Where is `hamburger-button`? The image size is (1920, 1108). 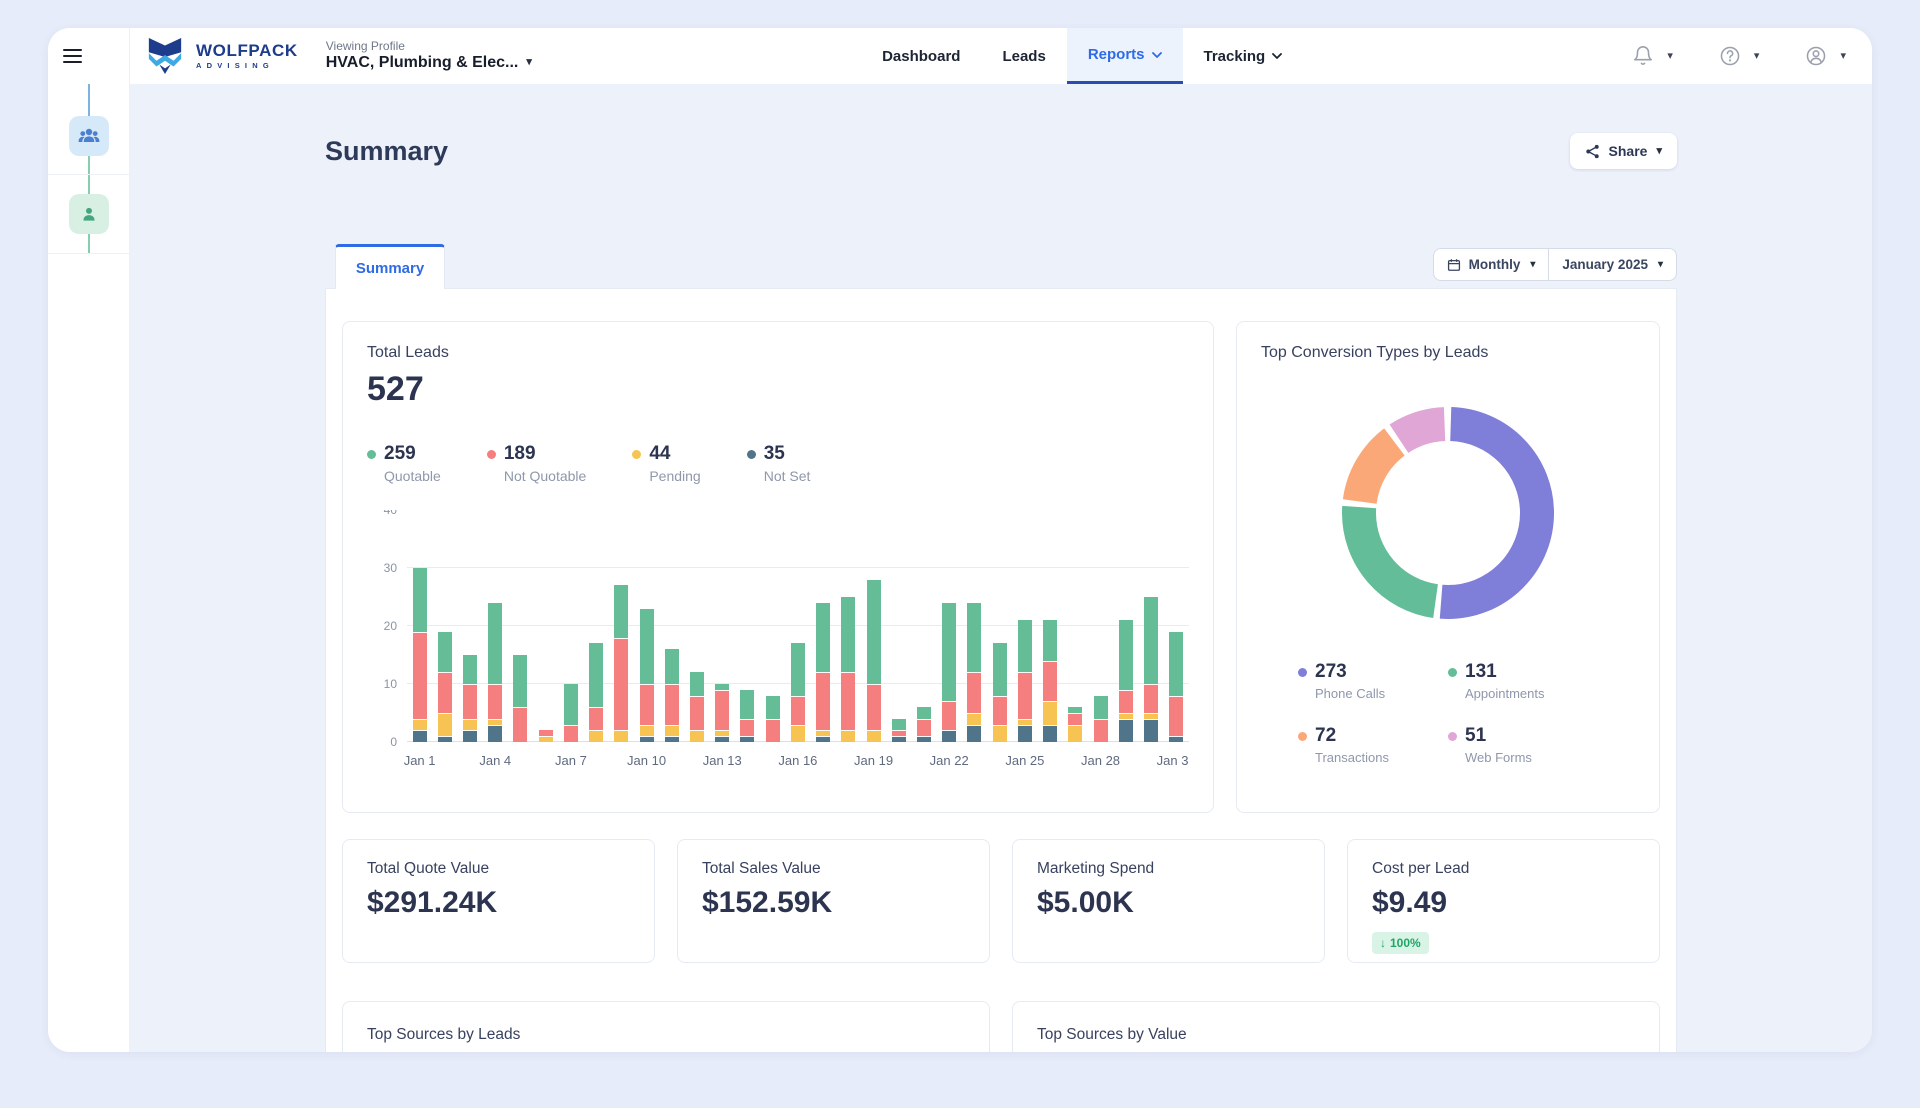 hamburger-button is located at coordinates (89, 56).